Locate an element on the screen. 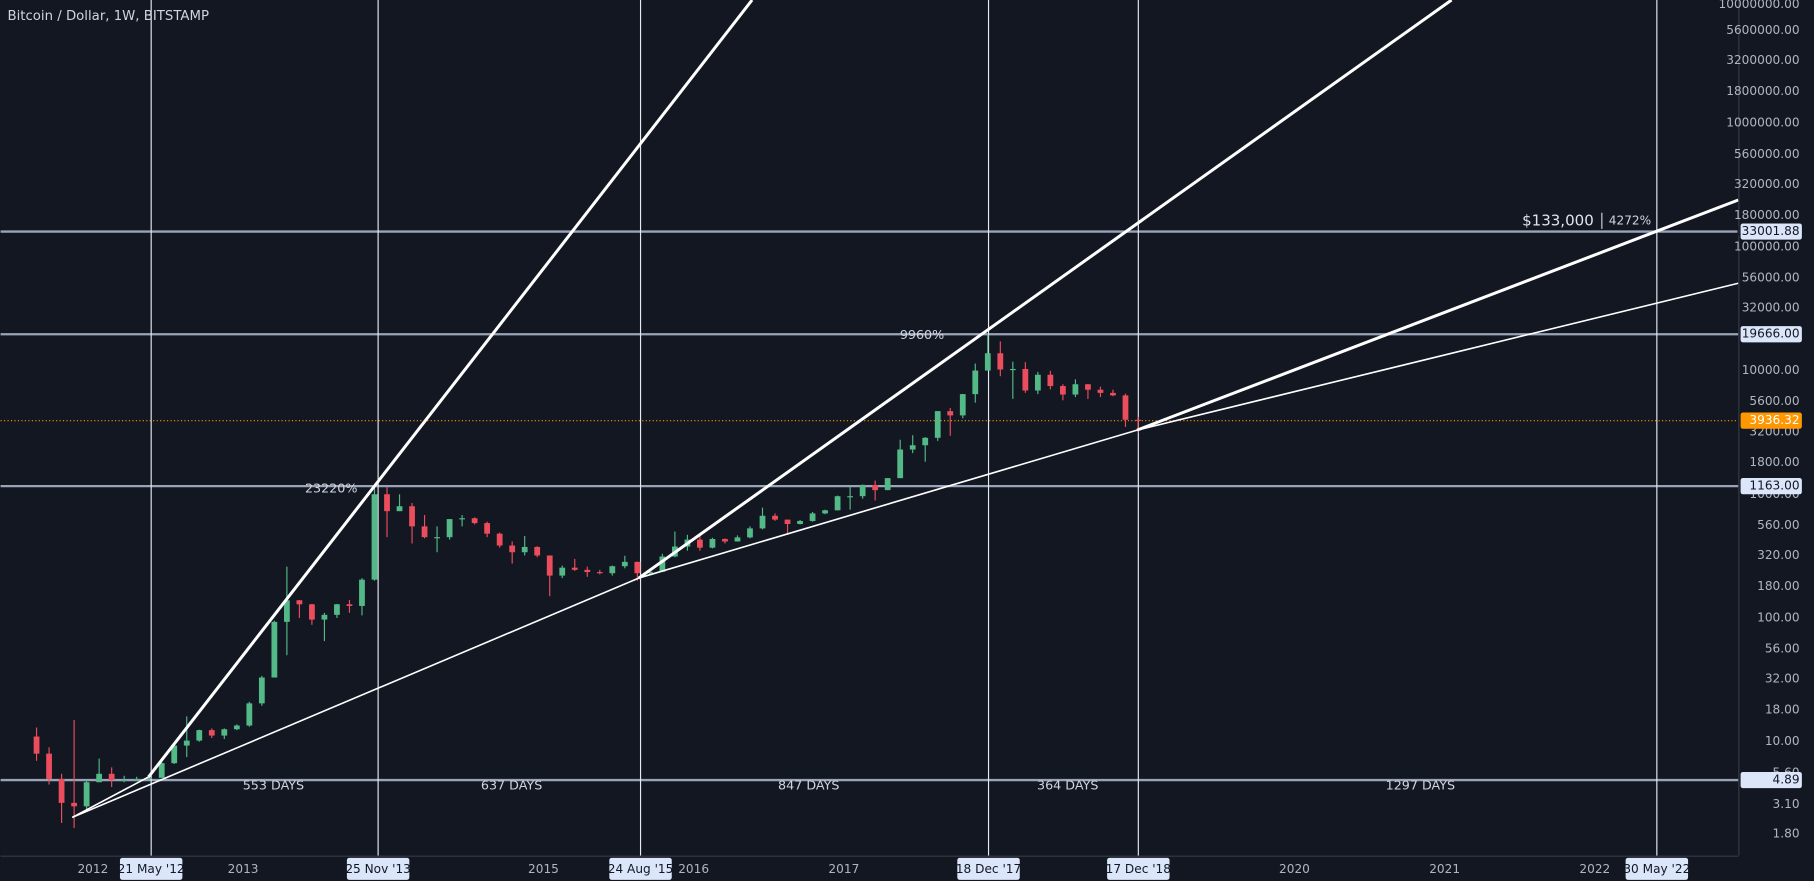 This screenshot has width=1814, height=881. date-label: 21 May '12 is located at coordinates (151, 869).